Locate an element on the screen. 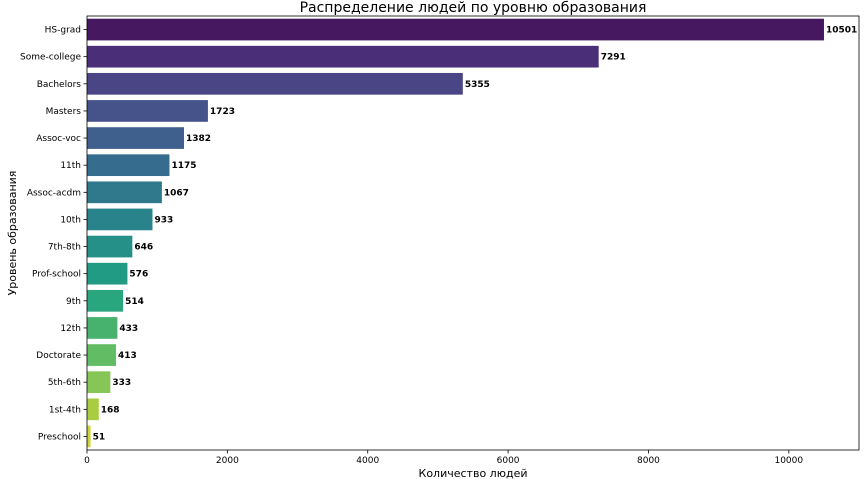  y-tick-label: Masters is located at coordinates (64, 112).